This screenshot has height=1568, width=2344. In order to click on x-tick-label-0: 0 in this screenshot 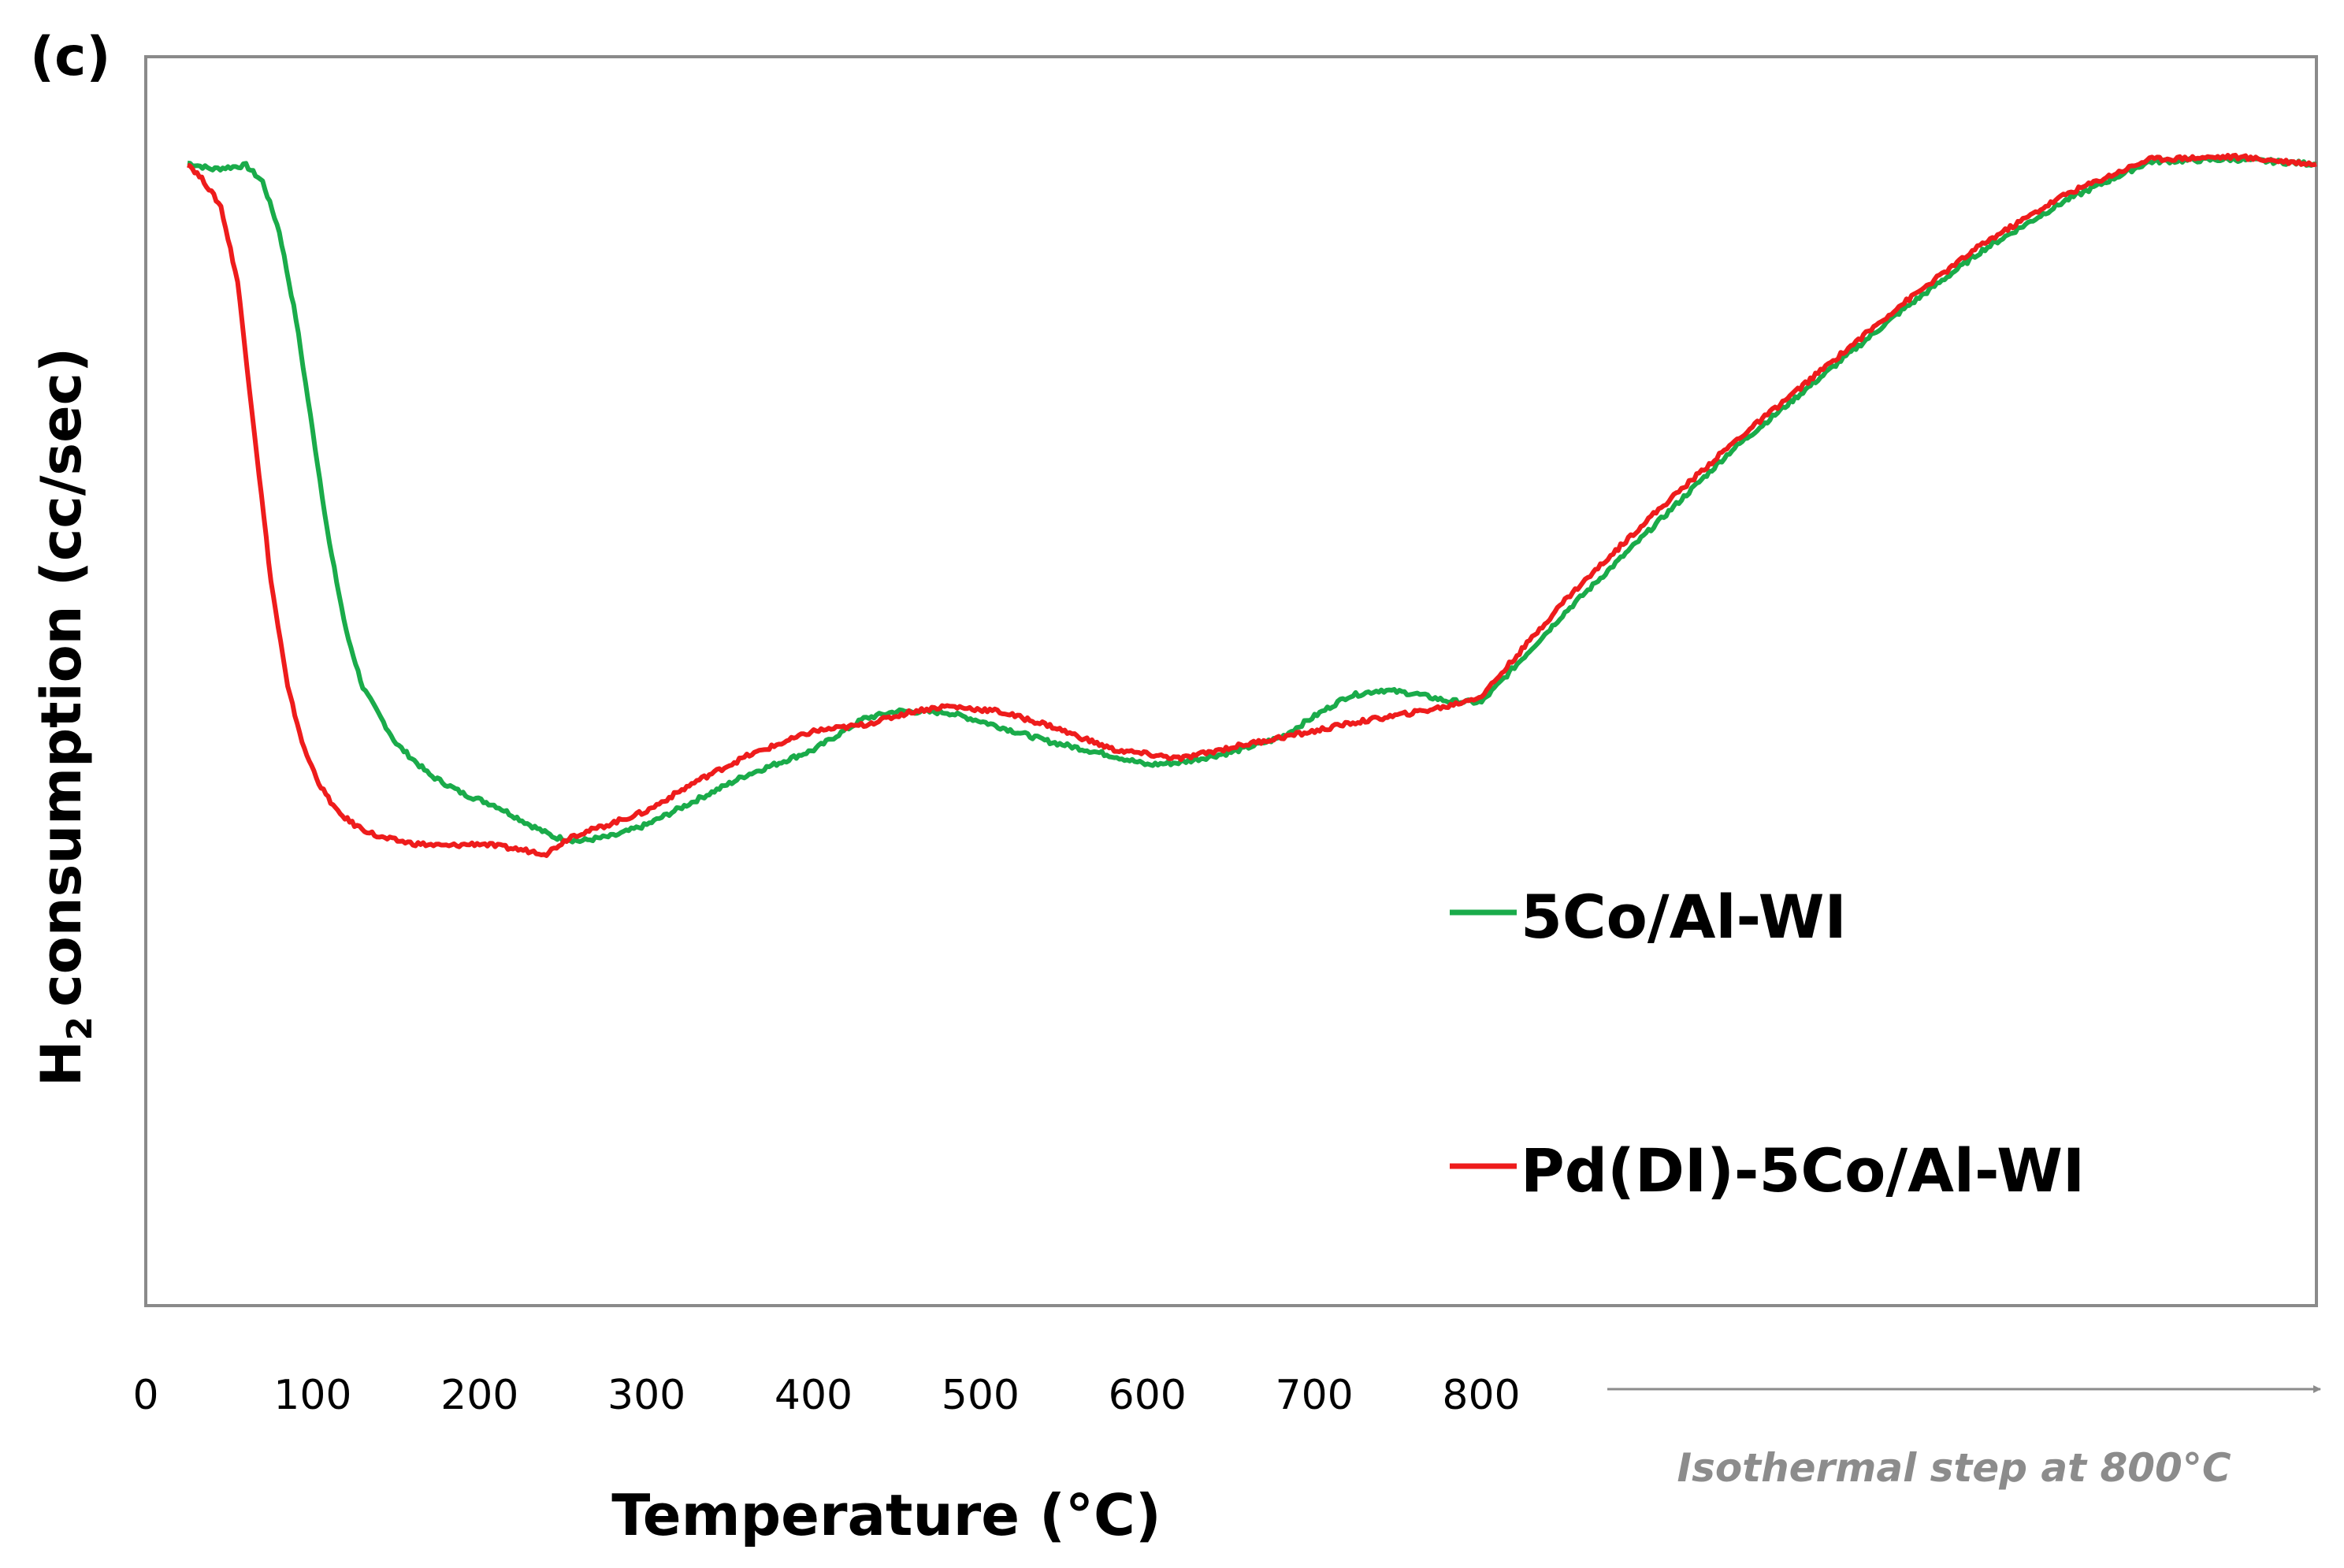, I will do `click(145, 1395)`.